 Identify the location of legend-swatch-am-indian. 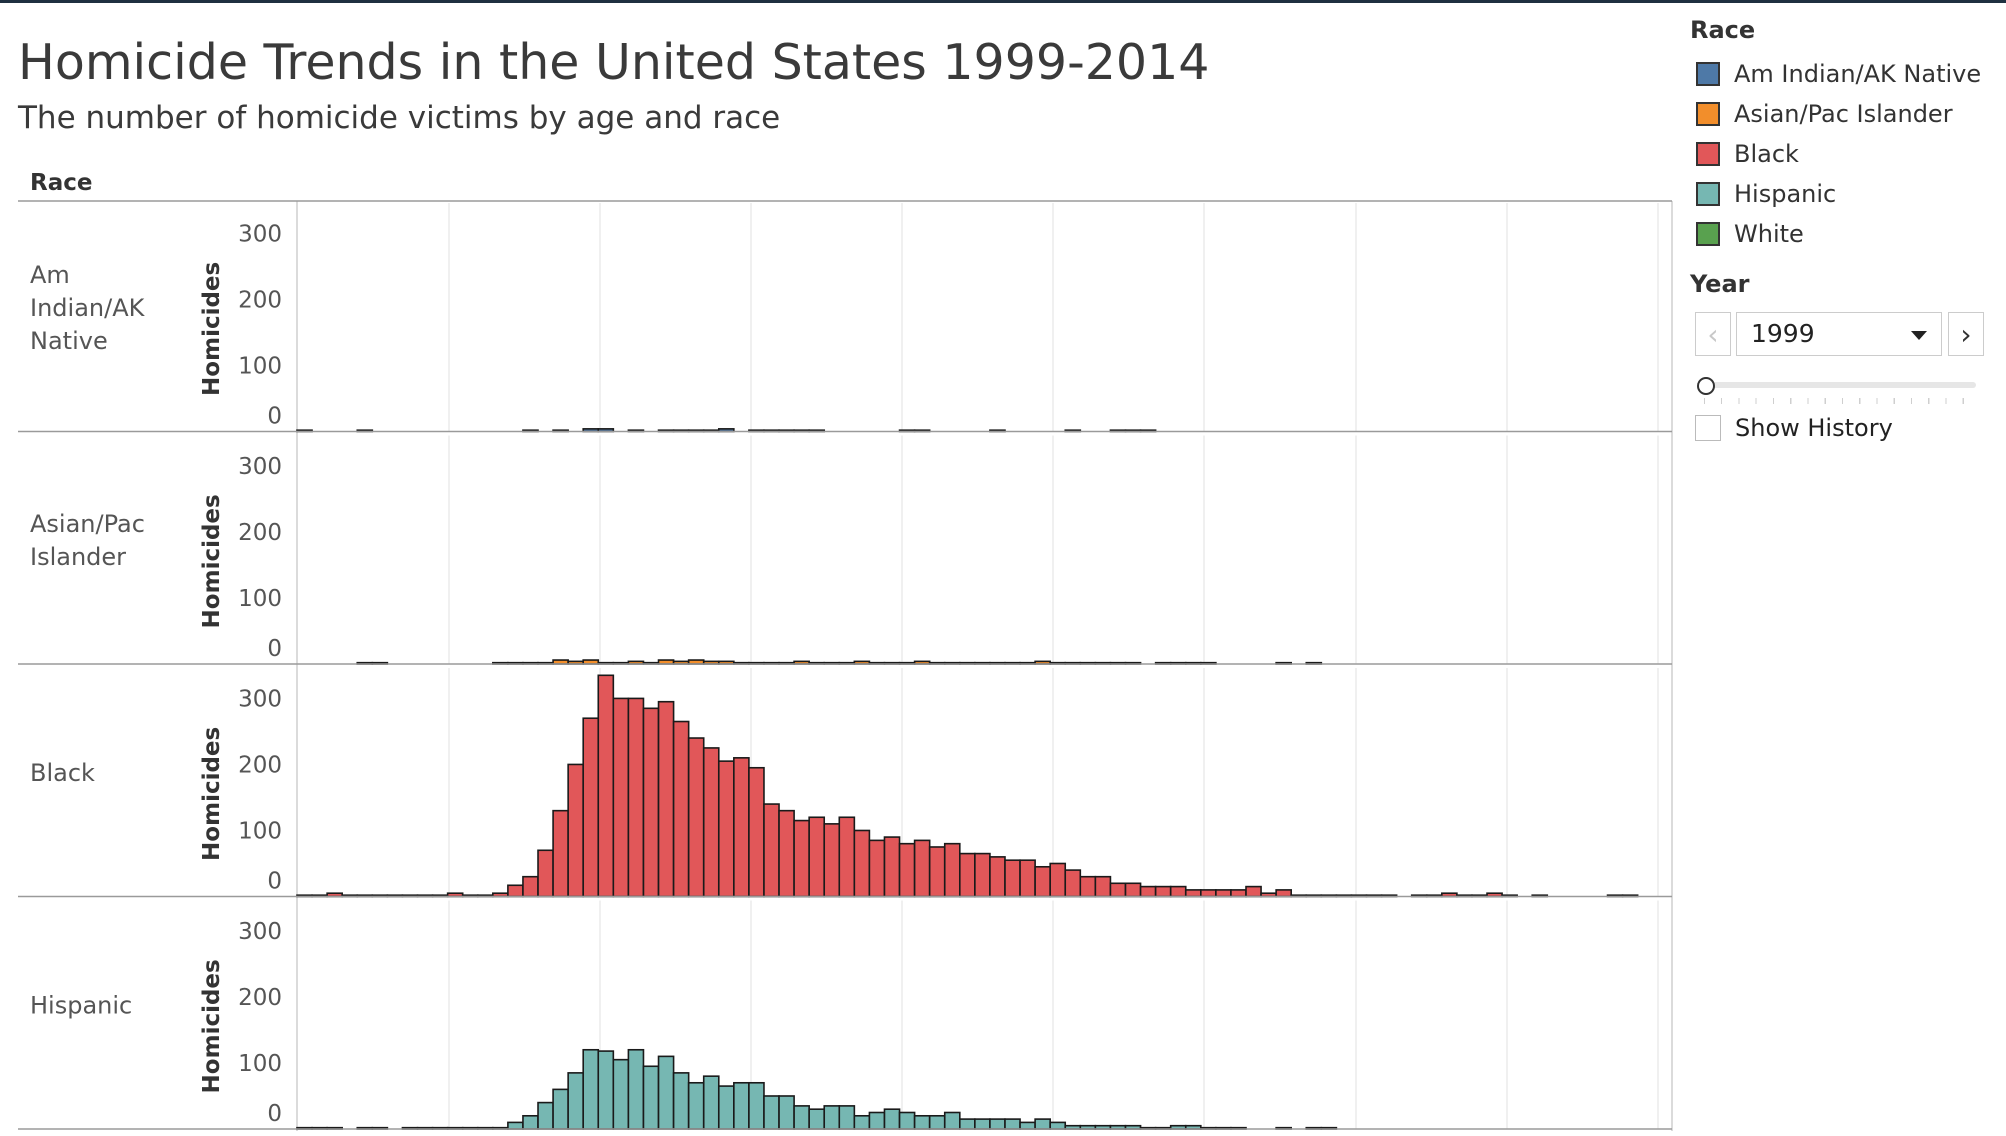
(1708, 74).